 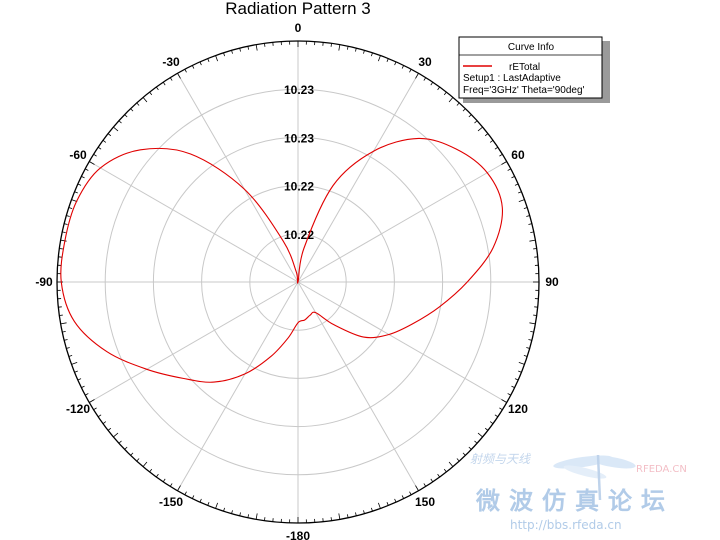 I want to click on watermark-cn-large: 微波仿真论坛, so click(x=574, y=501).